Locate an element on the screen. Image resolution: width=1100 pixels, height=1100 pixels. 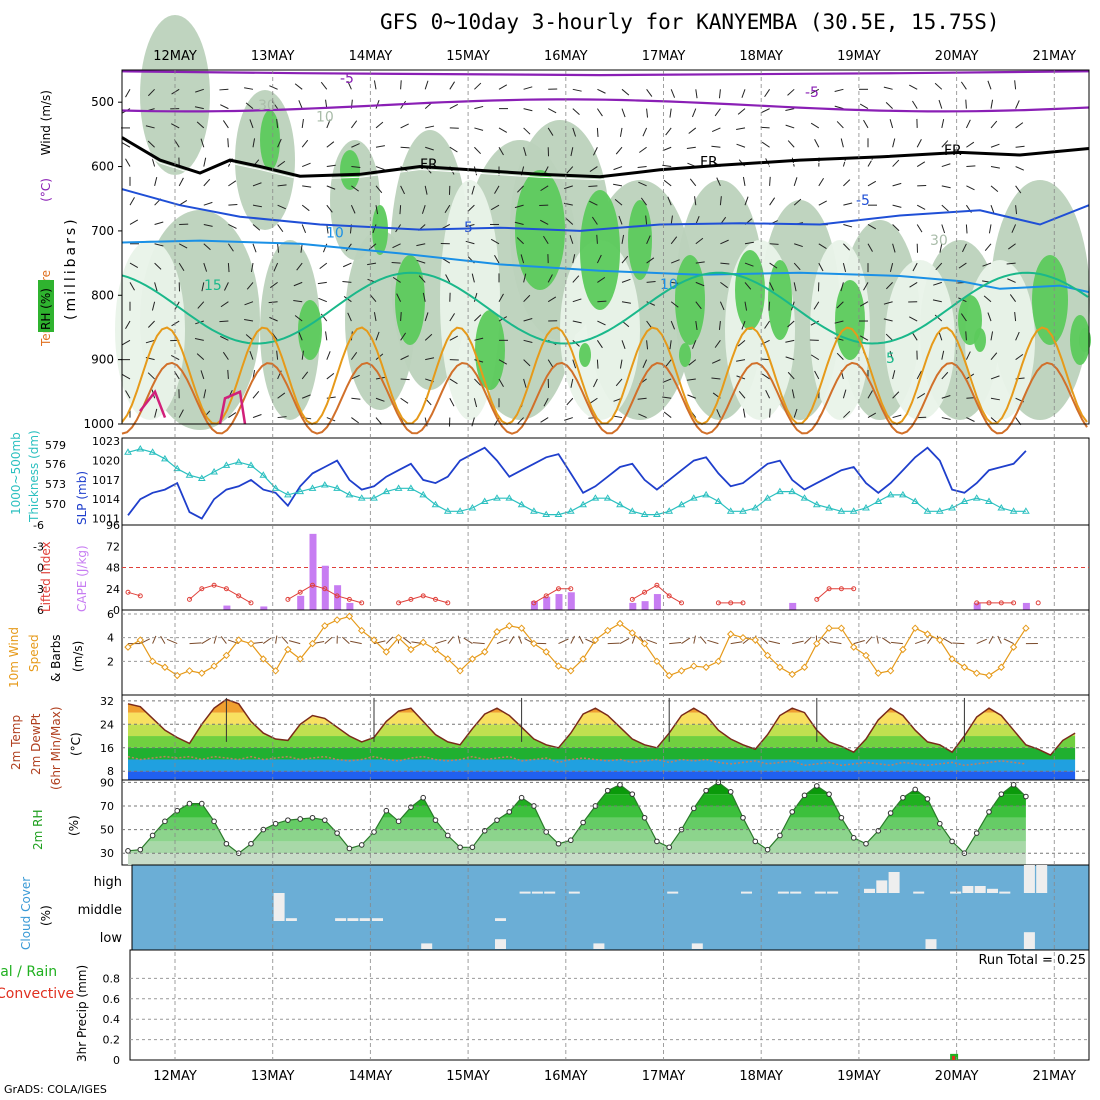
upper-ytick-label-500: 500 is located at coordinates (102, 102).